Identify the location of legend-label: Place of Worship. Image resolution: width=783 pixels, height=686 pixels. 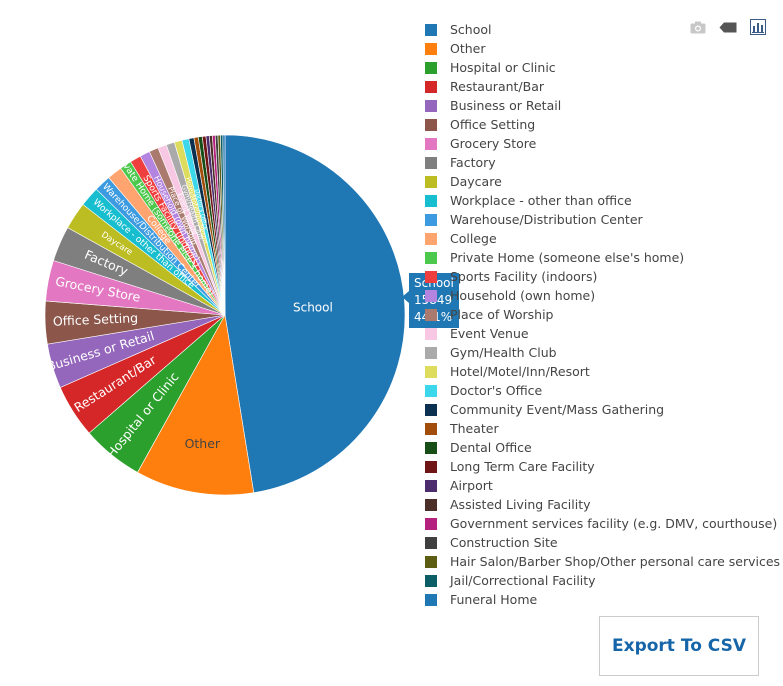
(502, 314).